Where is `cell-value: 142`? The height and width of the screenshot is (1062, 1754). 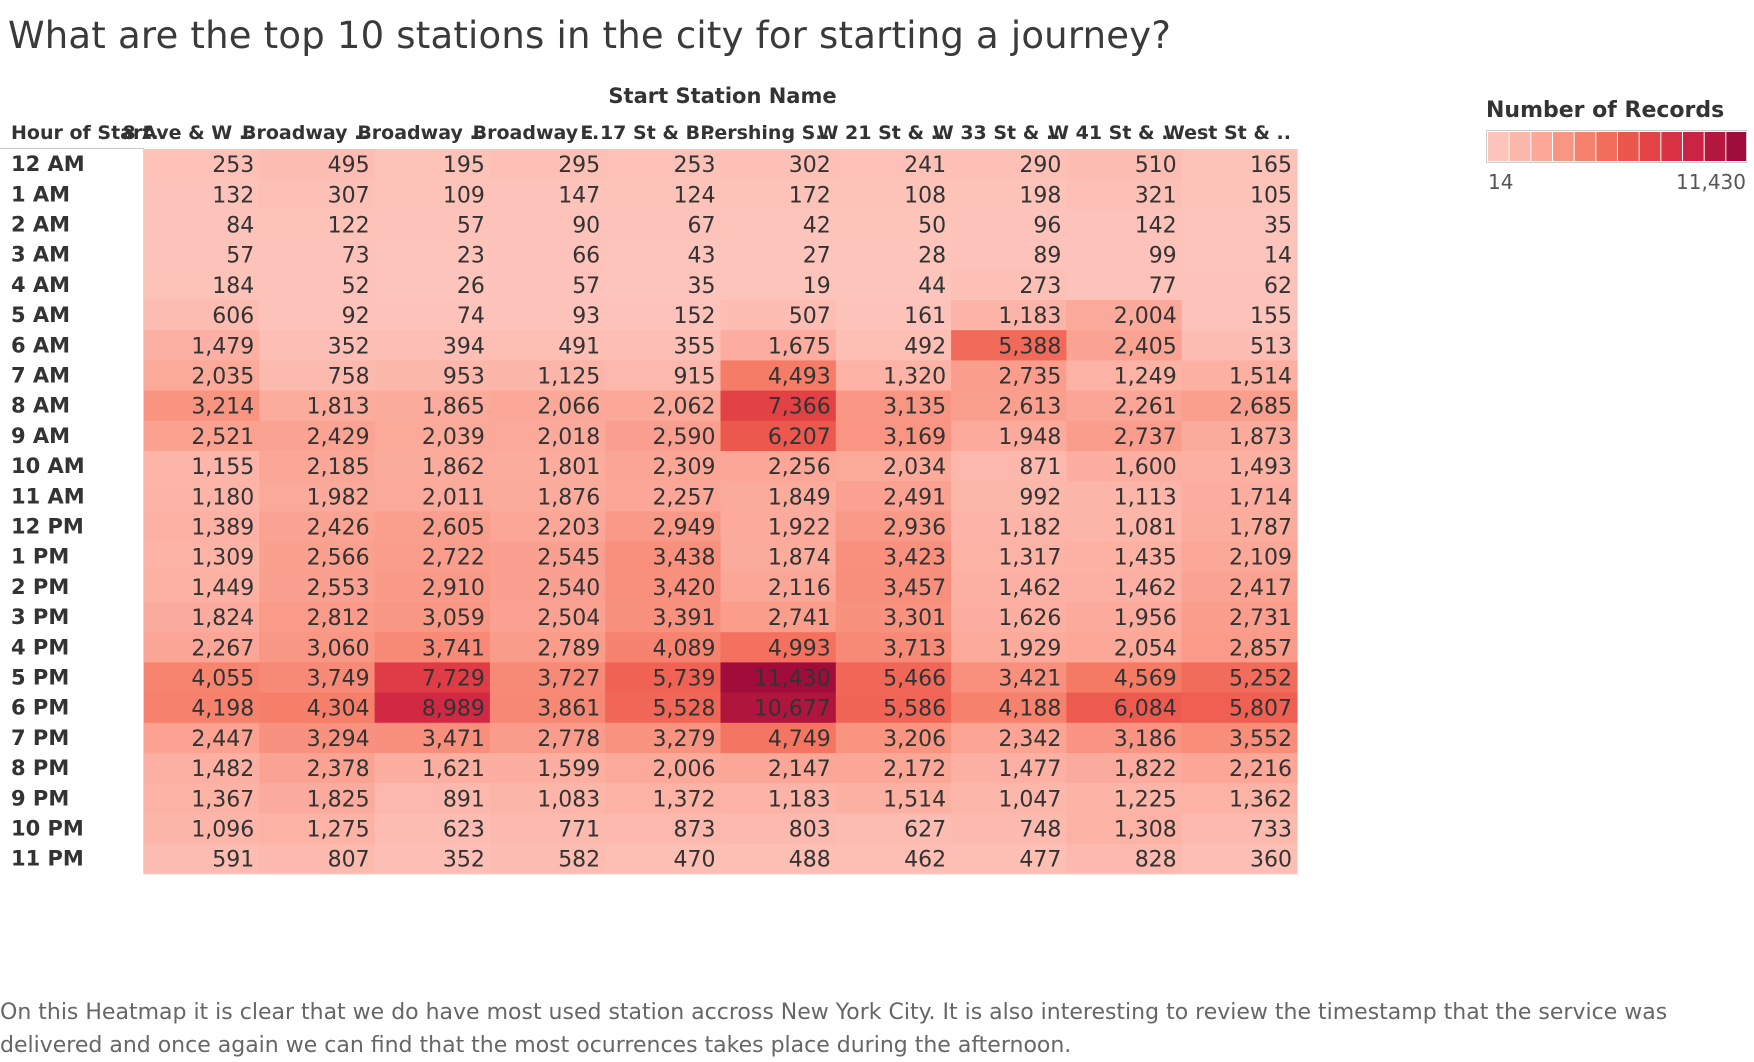
cell-value: 142 is located at coordinates (1156, 226).